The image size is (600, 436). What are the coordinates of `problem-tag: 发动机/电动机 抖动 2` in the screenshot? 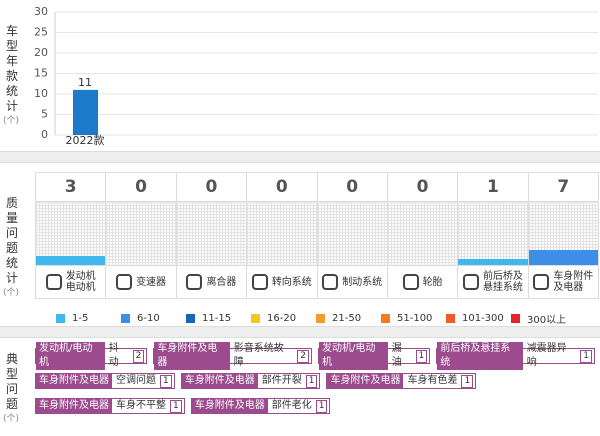 It's located at (91, 356).